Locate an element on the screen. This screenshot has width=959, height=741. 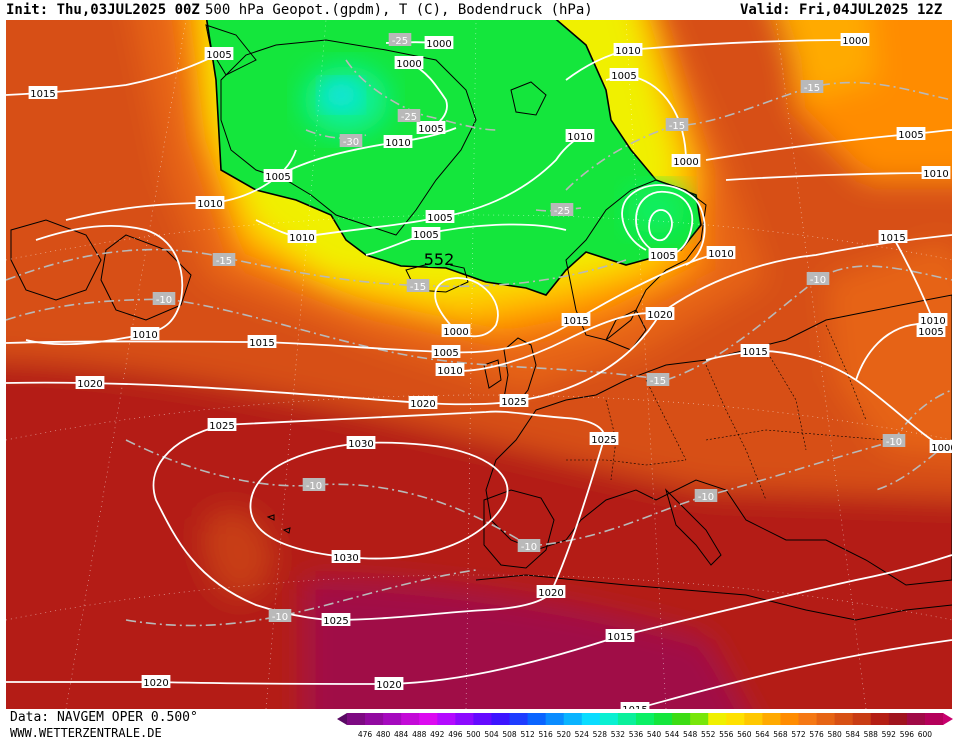
scale-tick-label: 588 is located at coordinates (871, 734).